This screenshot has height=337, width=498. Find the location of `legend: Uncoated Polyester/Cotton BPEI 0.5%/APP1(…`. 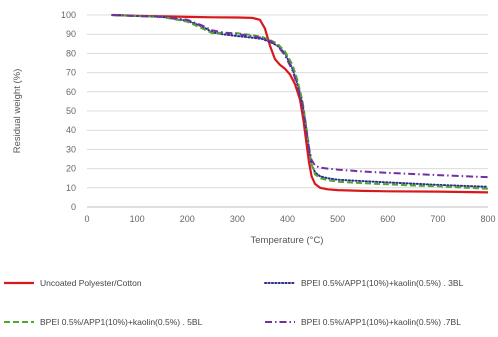

legend: Uncoated Polyester/Cotton BPEI 0.5%/APP1(… is located at coordinates (234, 302).